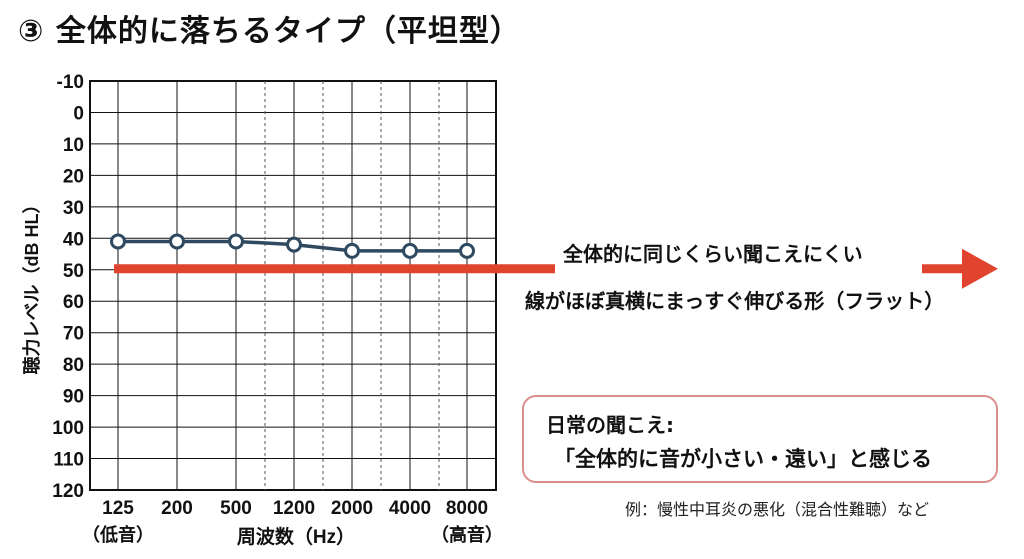  I want to click on y-tick-label: 120, so click(68, 491).